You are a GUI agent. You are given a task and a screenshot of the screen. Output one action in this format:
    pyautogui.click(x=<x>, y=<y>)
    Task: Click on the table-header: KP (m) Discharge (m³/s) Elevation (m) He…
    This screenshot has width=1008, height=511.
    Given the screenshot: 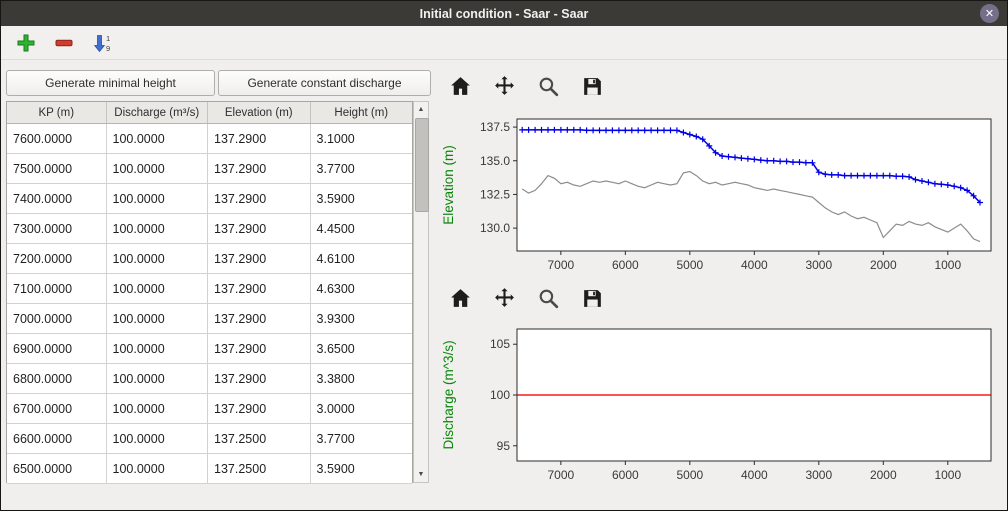 What is the action you would take?
    pyautogui.click(x=209, y=113)
    